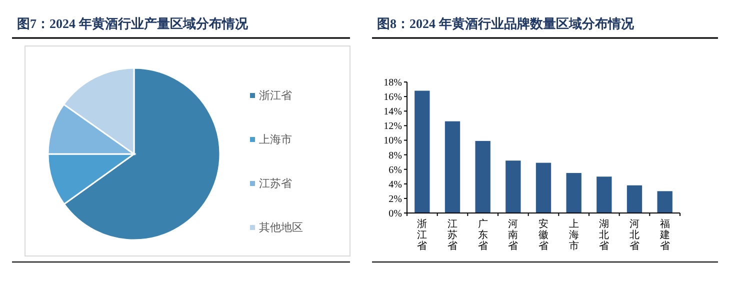  What do you see at coordinates (393, 112) in the screenshot?
I see `y-tick-label: 14%` at bounding box center [393, 112].